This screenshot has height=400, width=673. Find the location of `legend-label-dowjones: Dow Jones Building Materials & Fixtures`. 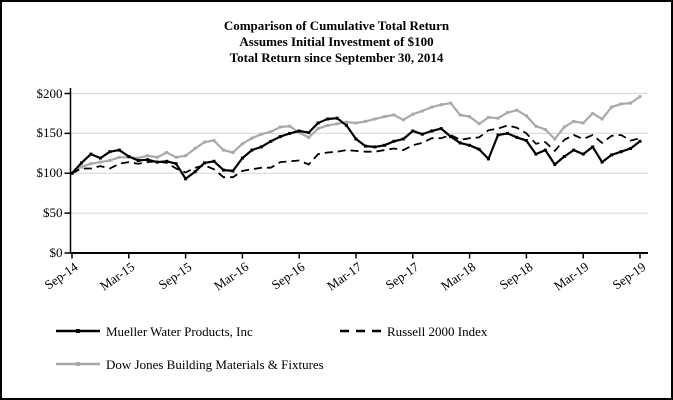

legend-label-dowjones: Dow Jones Building Materials & Fixtures is located at coordinates (215, 364).